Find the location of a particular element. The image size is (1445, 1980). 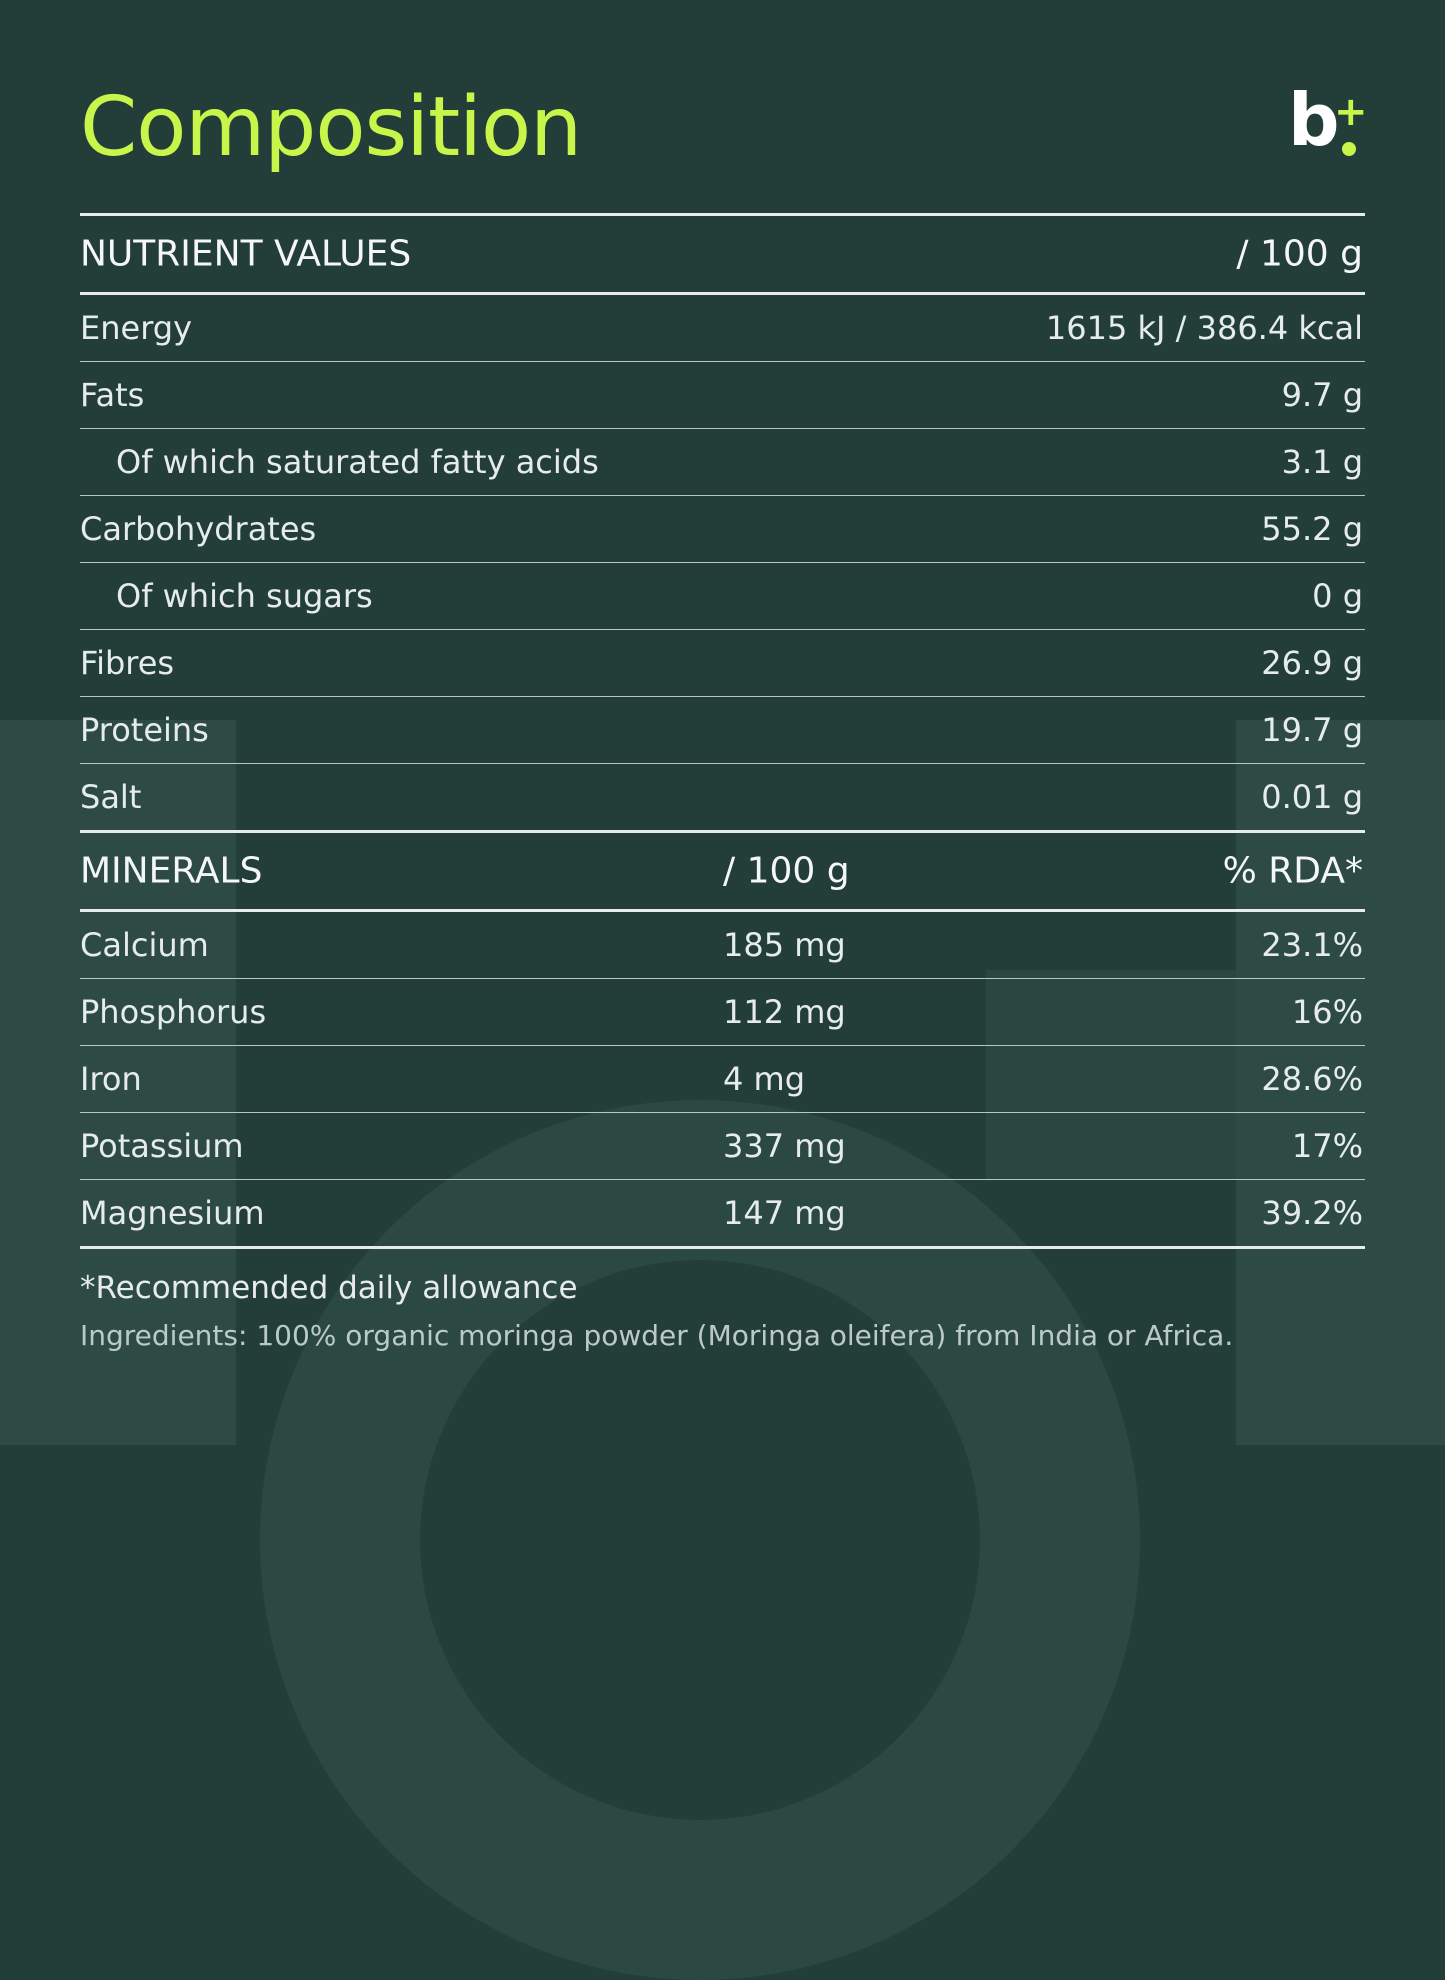

nutrients-per: / 100 g is located at coordinates (1299, 254).